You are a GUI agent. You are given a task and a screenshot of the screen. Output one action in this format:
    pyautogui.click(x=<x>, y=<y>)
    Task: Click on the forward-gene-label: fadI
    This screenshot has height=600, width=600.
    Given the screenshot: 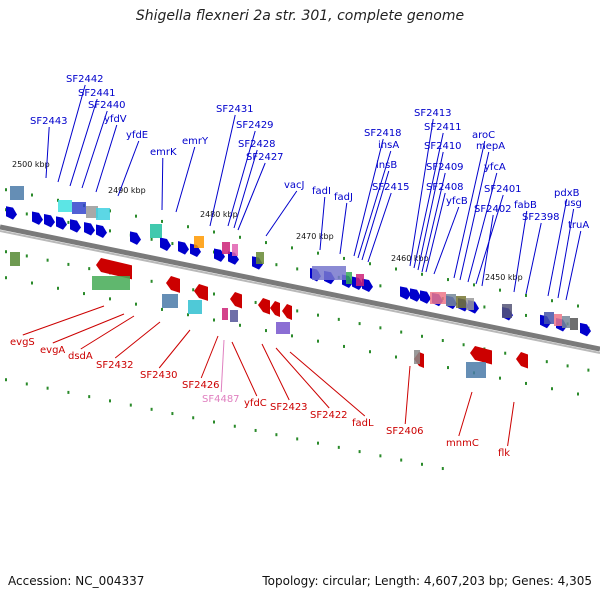 What is the action you would take?
    pyautogui.click(x=321, y=191)
    